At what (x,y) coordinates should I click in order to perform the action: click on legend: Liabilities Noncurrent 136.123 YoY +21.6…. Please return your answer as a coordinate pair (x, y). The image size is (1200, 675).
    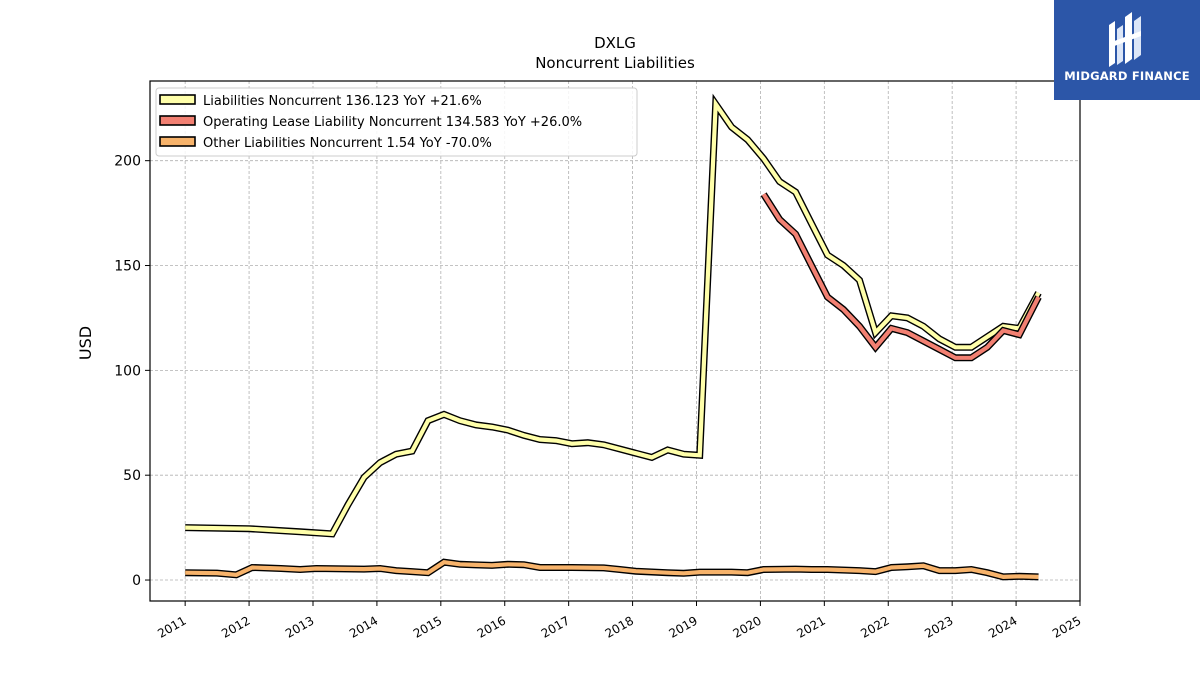
    Looking at the image, I should click on (396, 122).